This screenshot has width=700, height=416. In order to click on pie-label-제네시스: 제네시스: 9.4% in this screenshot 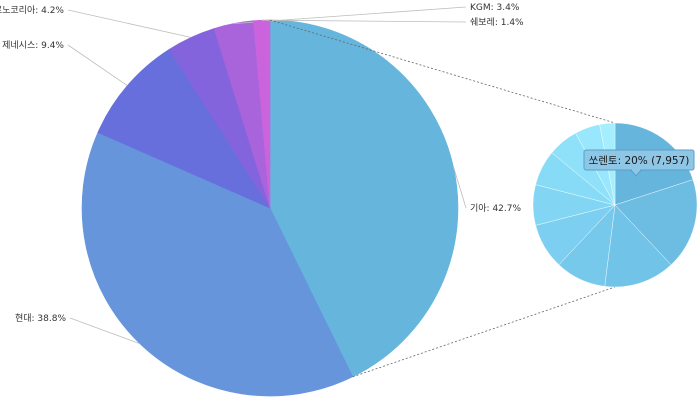, I will do `click(33, 45)`.